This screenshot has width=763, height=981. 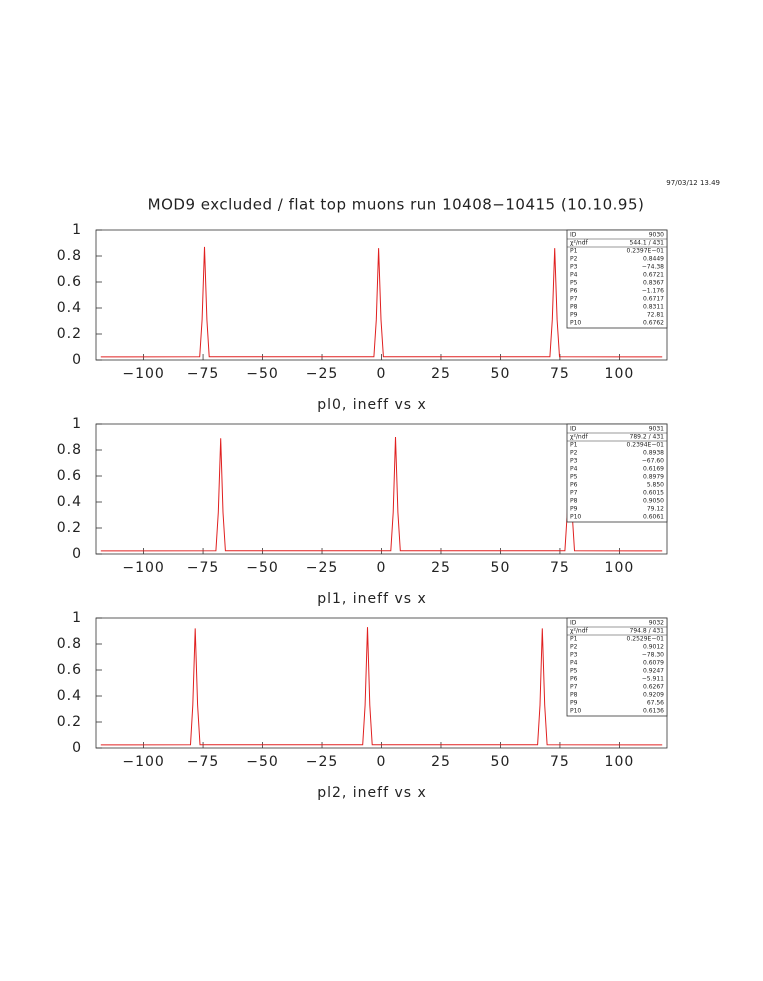 What do you see at coordinates (655, 703) in the screenshot?
I see `stats-value: 67.56` at bounding box center [655, 703].